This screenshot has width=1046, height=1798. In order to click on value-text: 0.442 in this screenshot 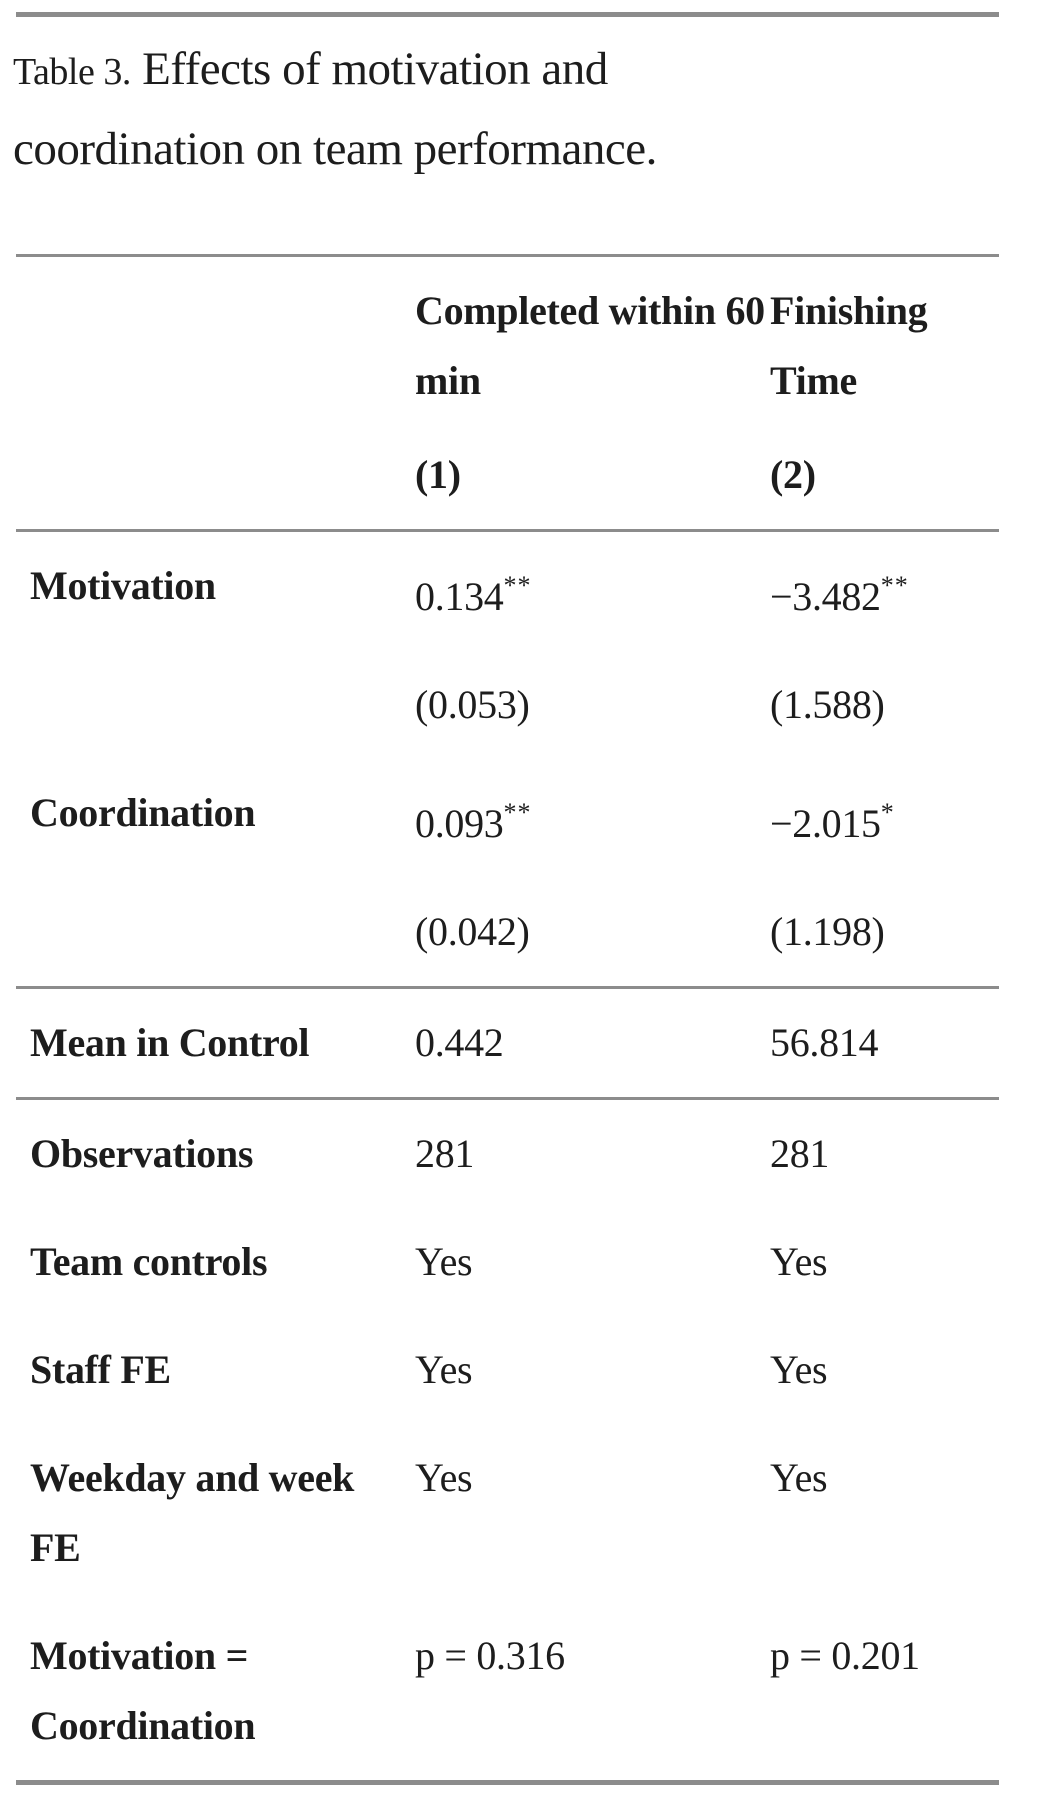, I will do `click(459, 1042)`.